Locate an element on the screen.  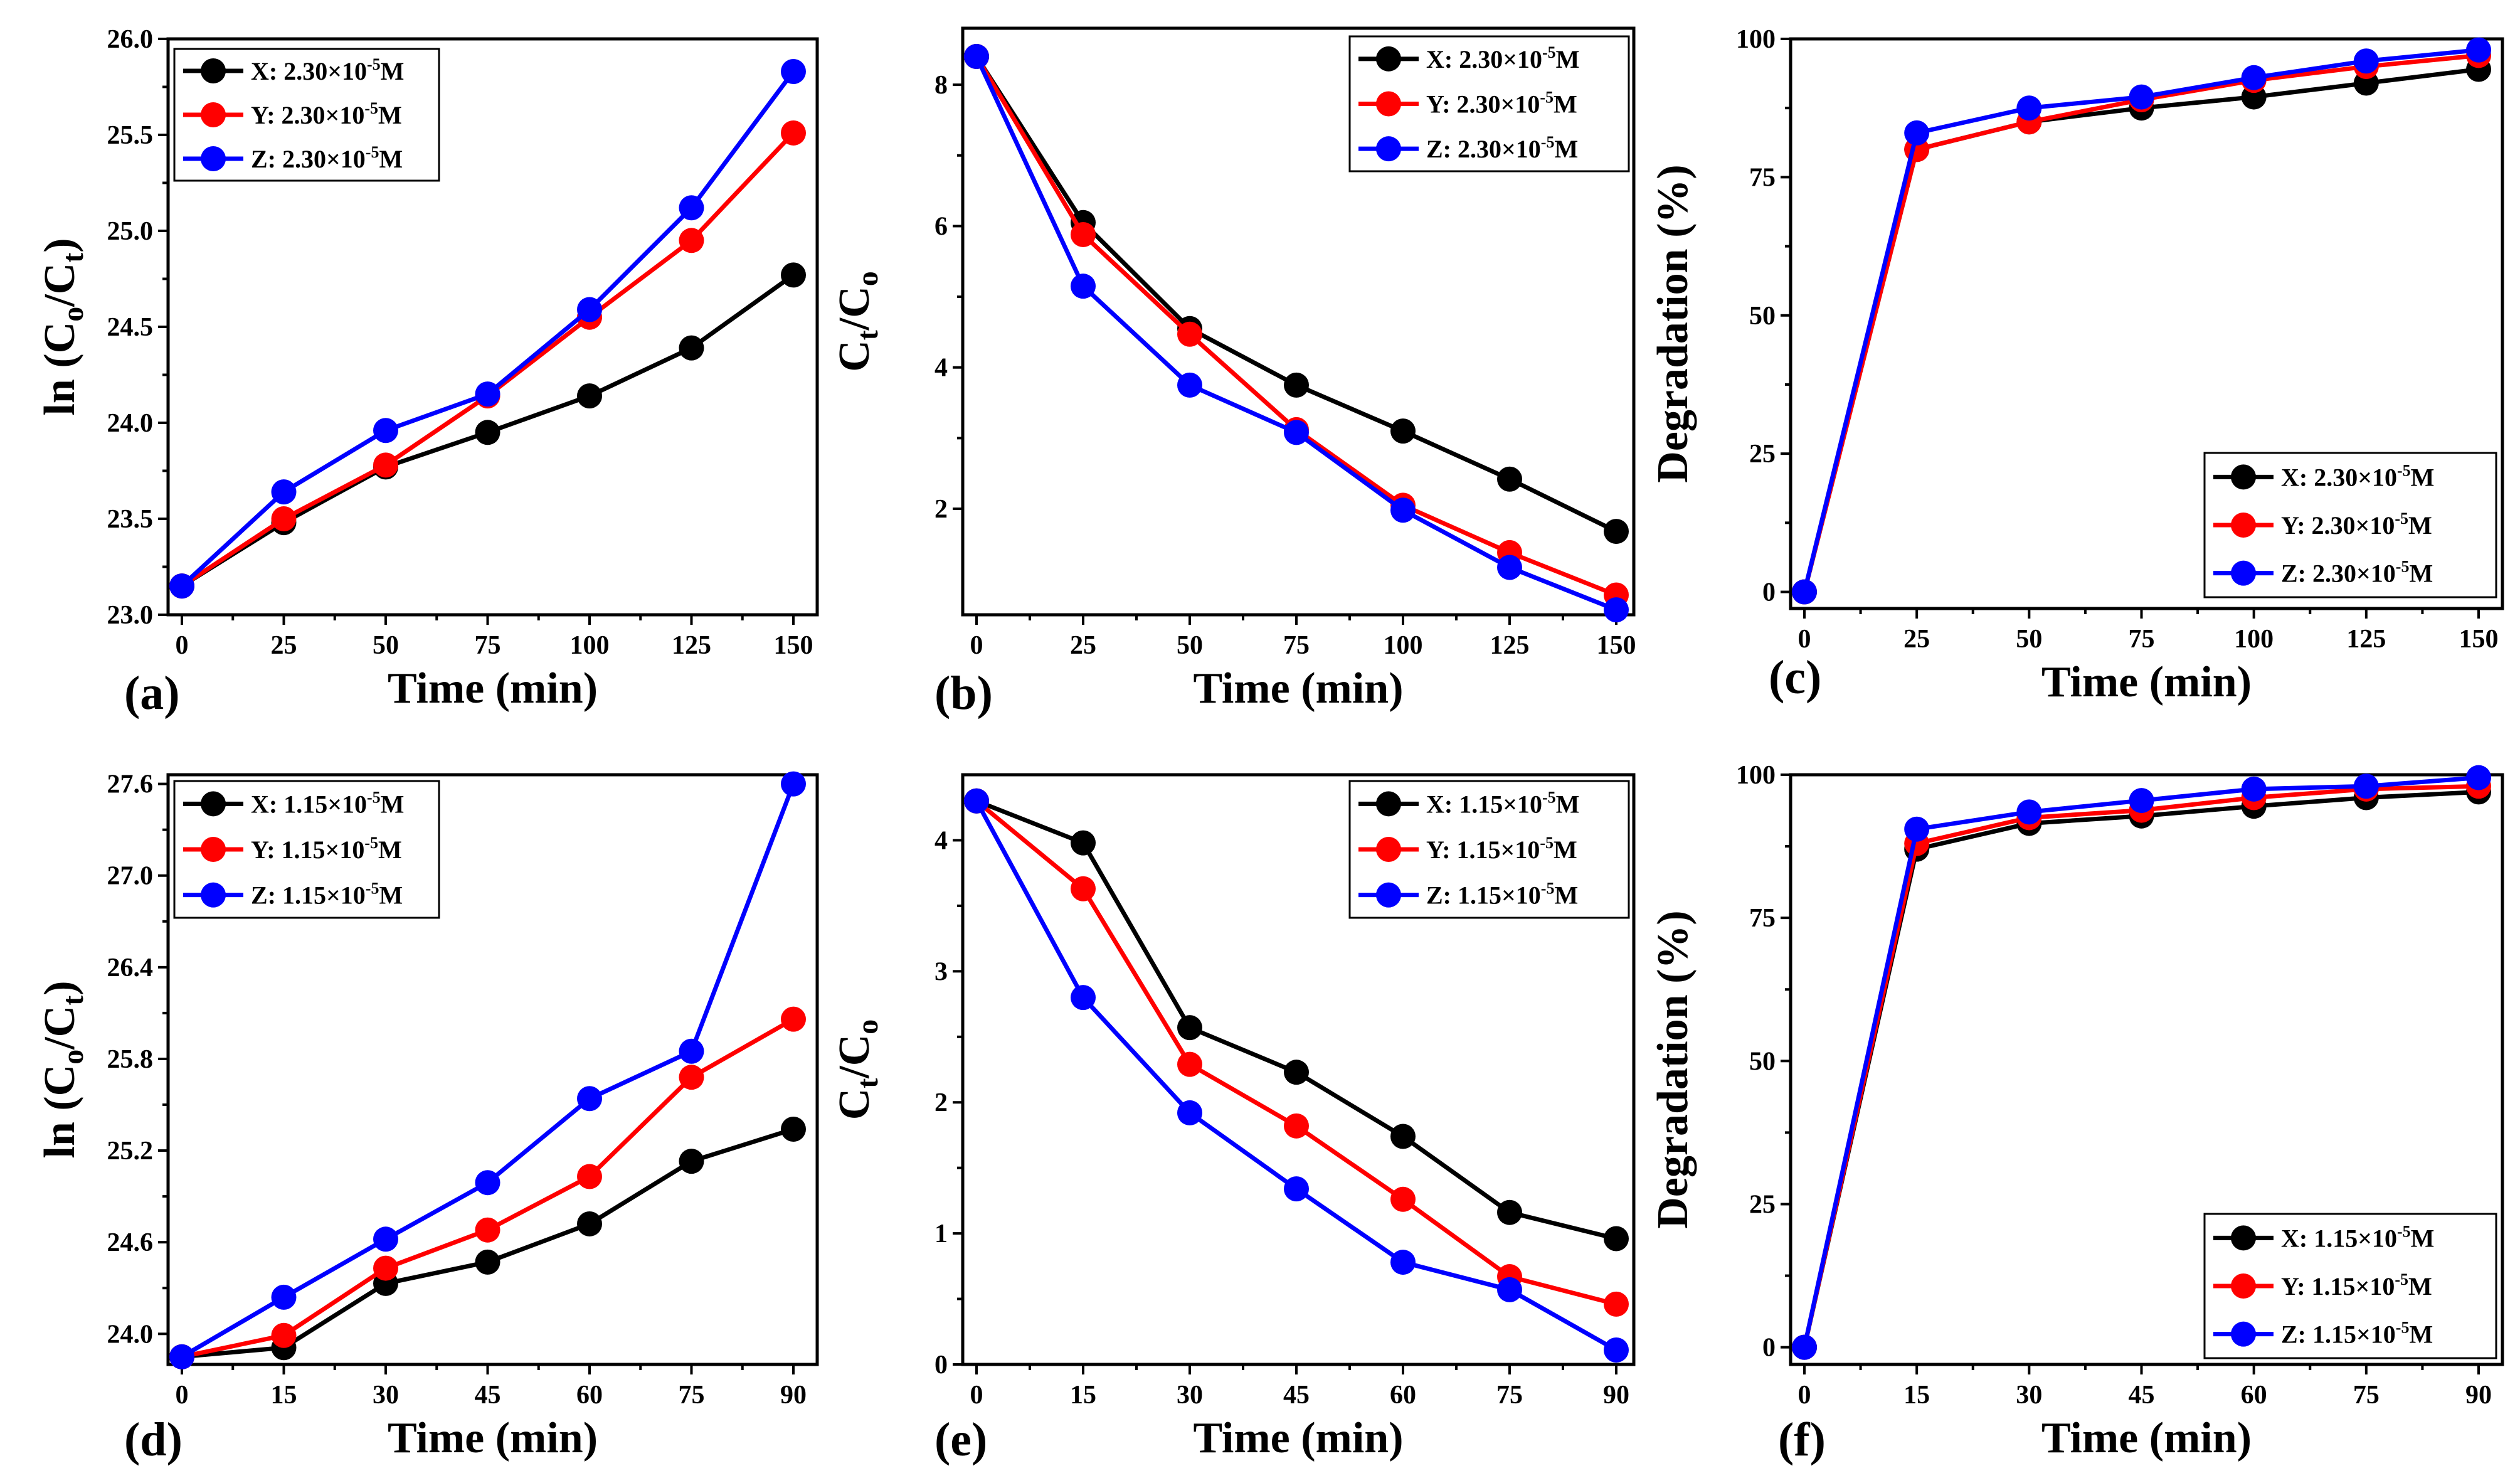
legend-label-main: Y: 2.30×10 is located at coordinates (2338, 525).